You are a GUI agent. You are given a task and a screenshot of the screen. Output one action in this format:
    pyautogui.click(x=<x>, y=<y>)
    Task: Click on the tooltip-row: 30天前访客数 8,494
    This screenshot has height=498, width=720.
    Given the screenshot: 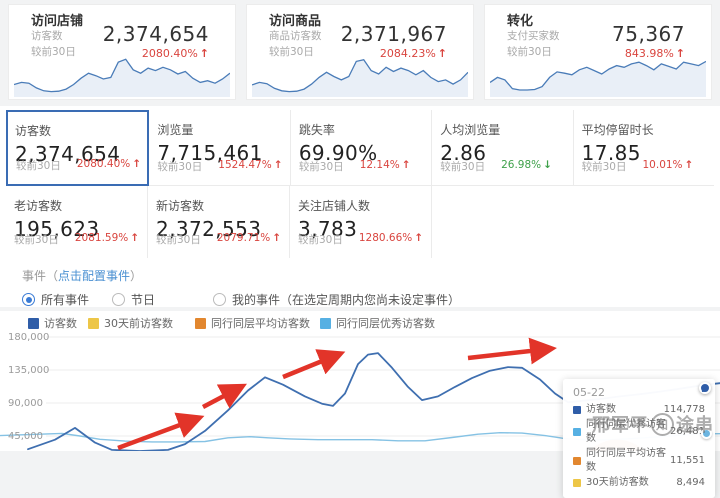 What is the action you would take?
    pyautogui.click(x=639, y=483)
    